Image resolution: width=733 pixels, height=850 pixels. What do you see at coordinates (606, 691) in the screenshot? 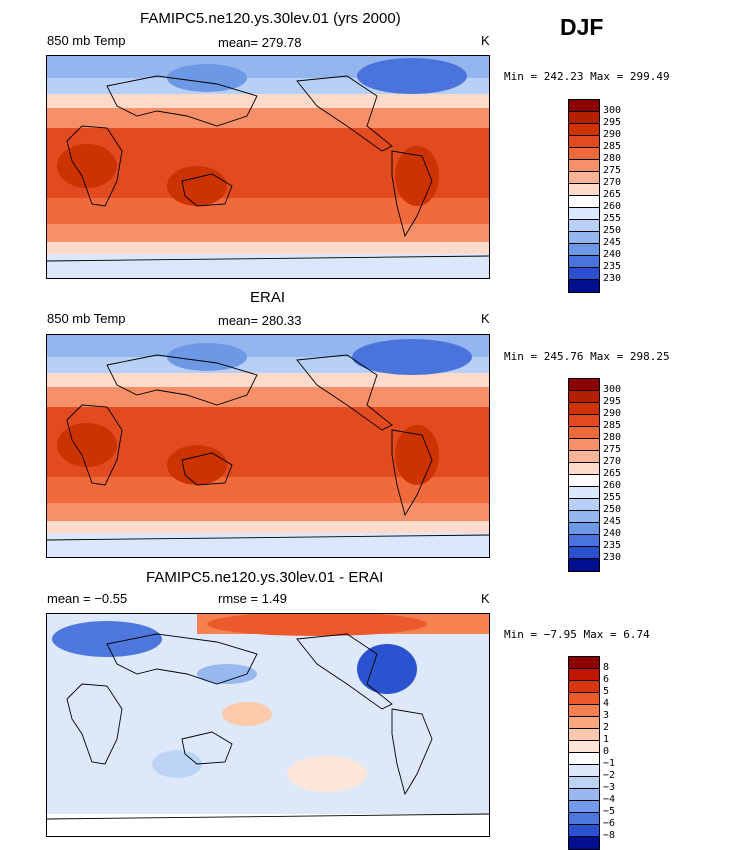
I see `panel3-colorbar-label: 5` at bounding box center [606, 691].